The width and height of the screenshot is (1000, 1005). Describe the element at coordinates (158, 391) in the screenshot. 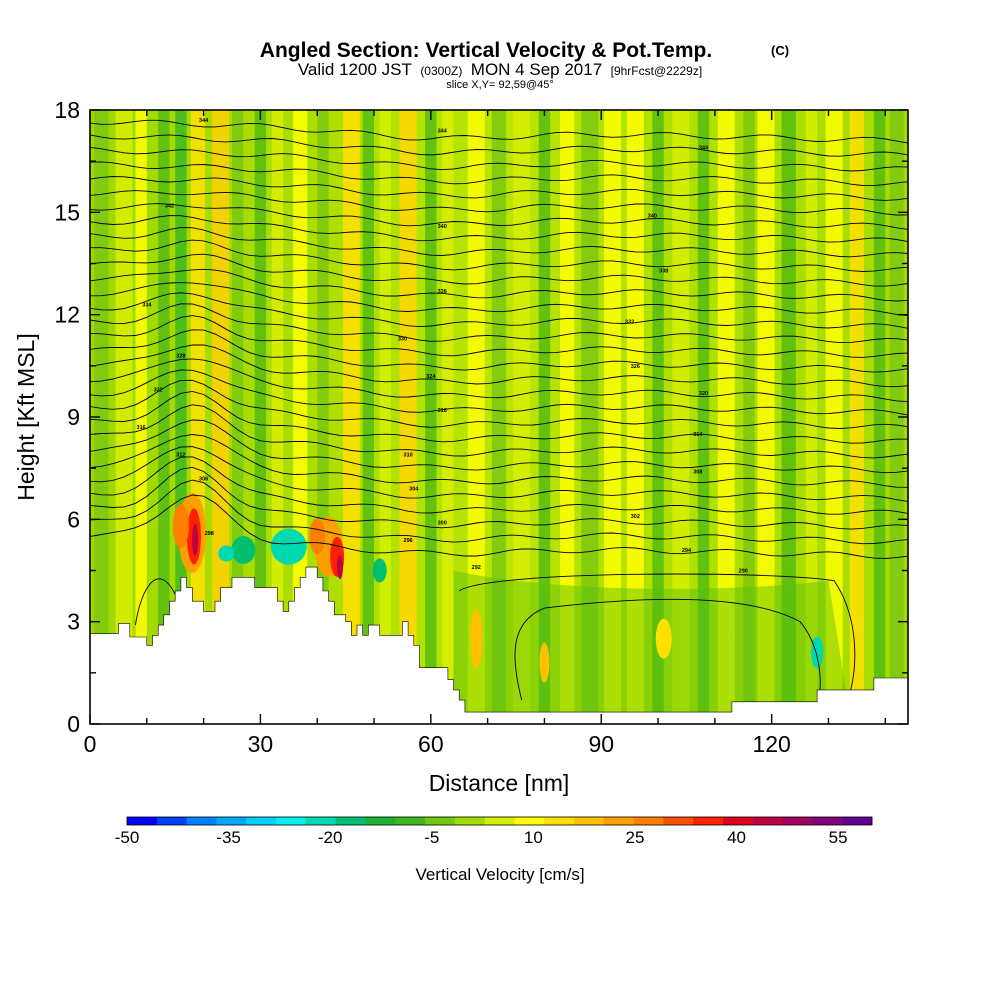

I see `theta-contour-label: 322` at that location.